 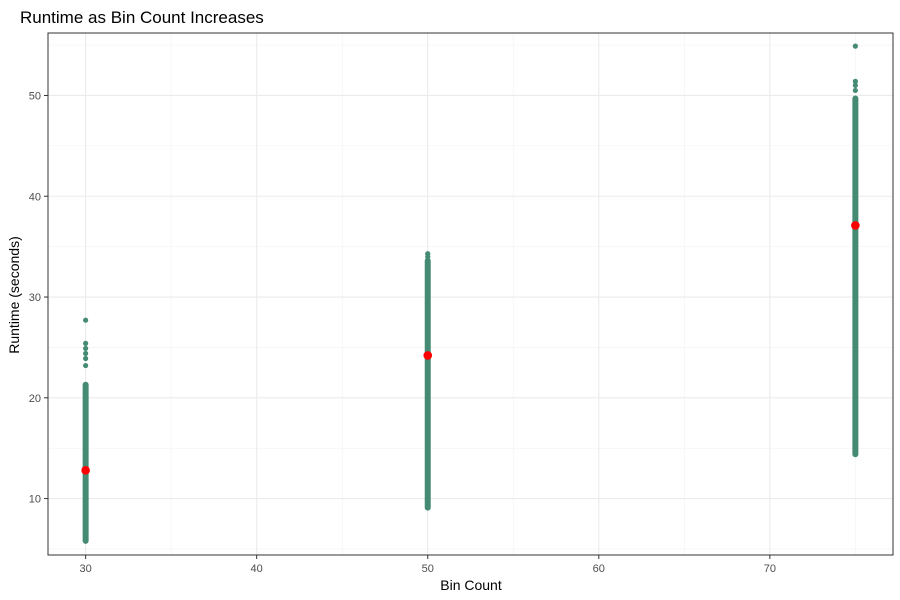 I want to click on x-tick-label: 70, so click(x=770, y=569).